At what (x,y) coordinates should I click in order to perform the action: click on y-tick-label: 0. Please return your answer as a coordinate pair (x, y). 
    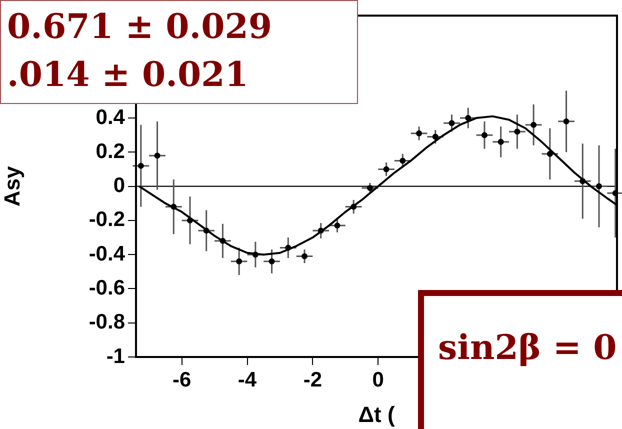
    Looking at the image, I should click on (119, 186).